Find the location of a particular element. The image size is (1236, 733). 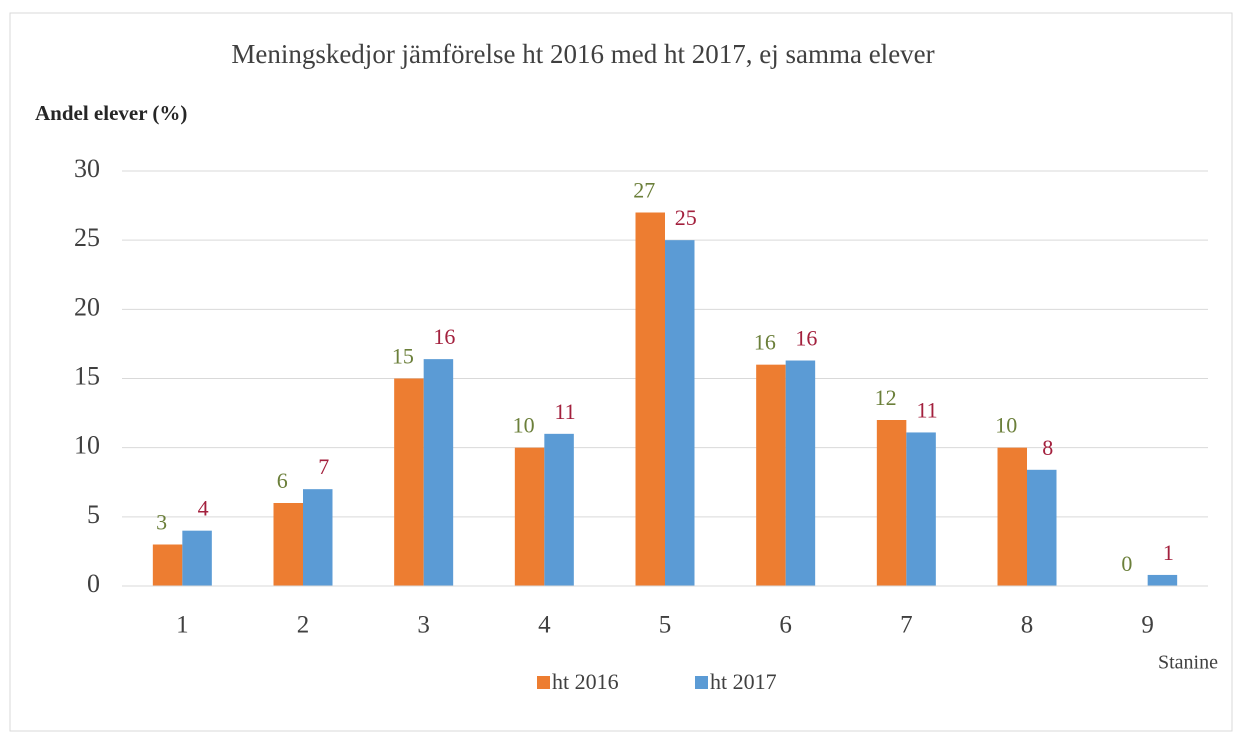

x-tick-label: 2 is located at coordinates (303, 625).